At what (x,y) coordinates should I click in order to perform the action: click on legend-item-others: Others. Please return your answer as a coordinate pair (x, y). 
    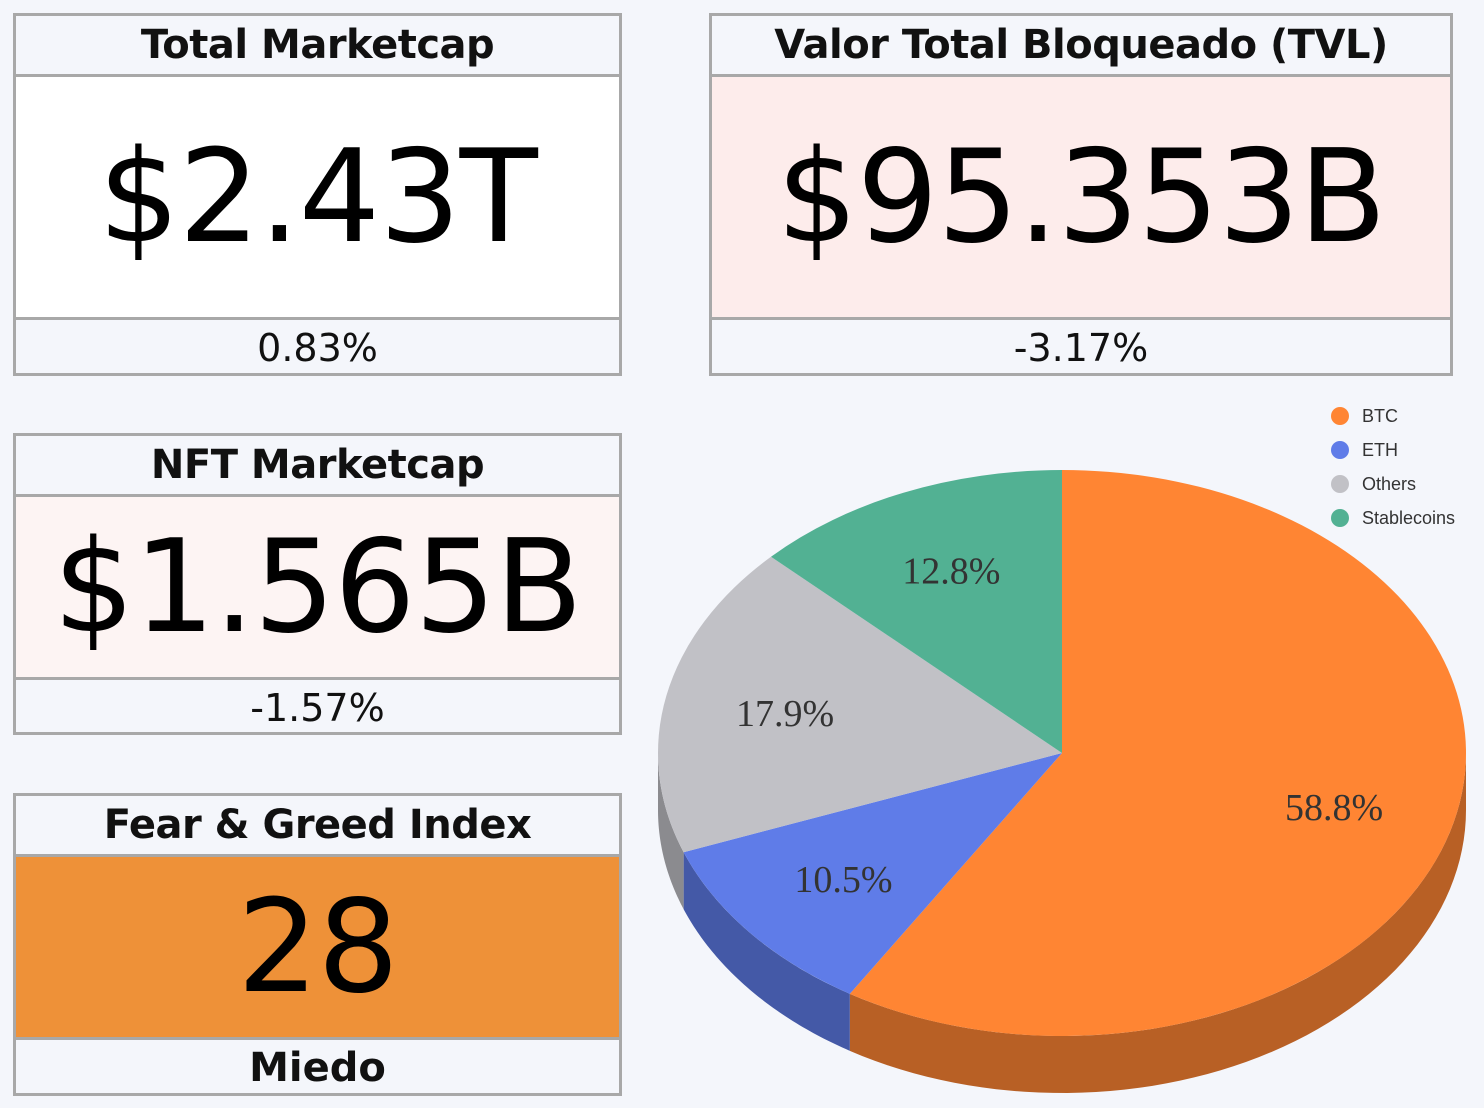
    Looking at the image, I should click on (1373, 484).